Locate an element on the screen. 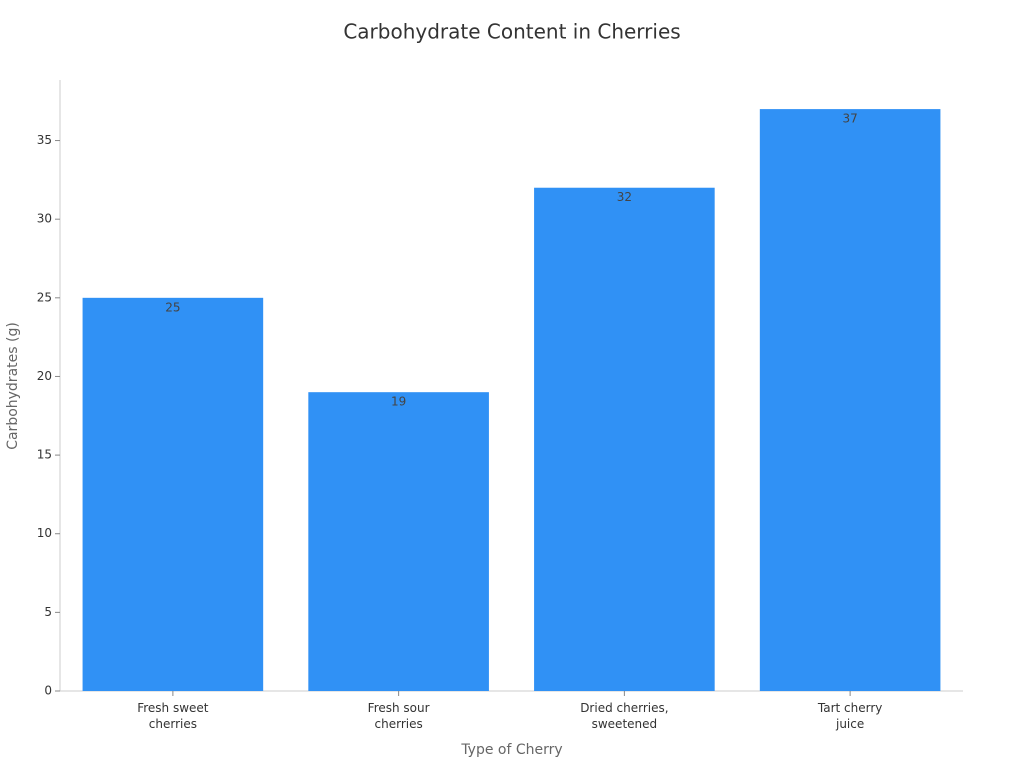  y-tick-label: 20 is located at coordinates (44, 376).